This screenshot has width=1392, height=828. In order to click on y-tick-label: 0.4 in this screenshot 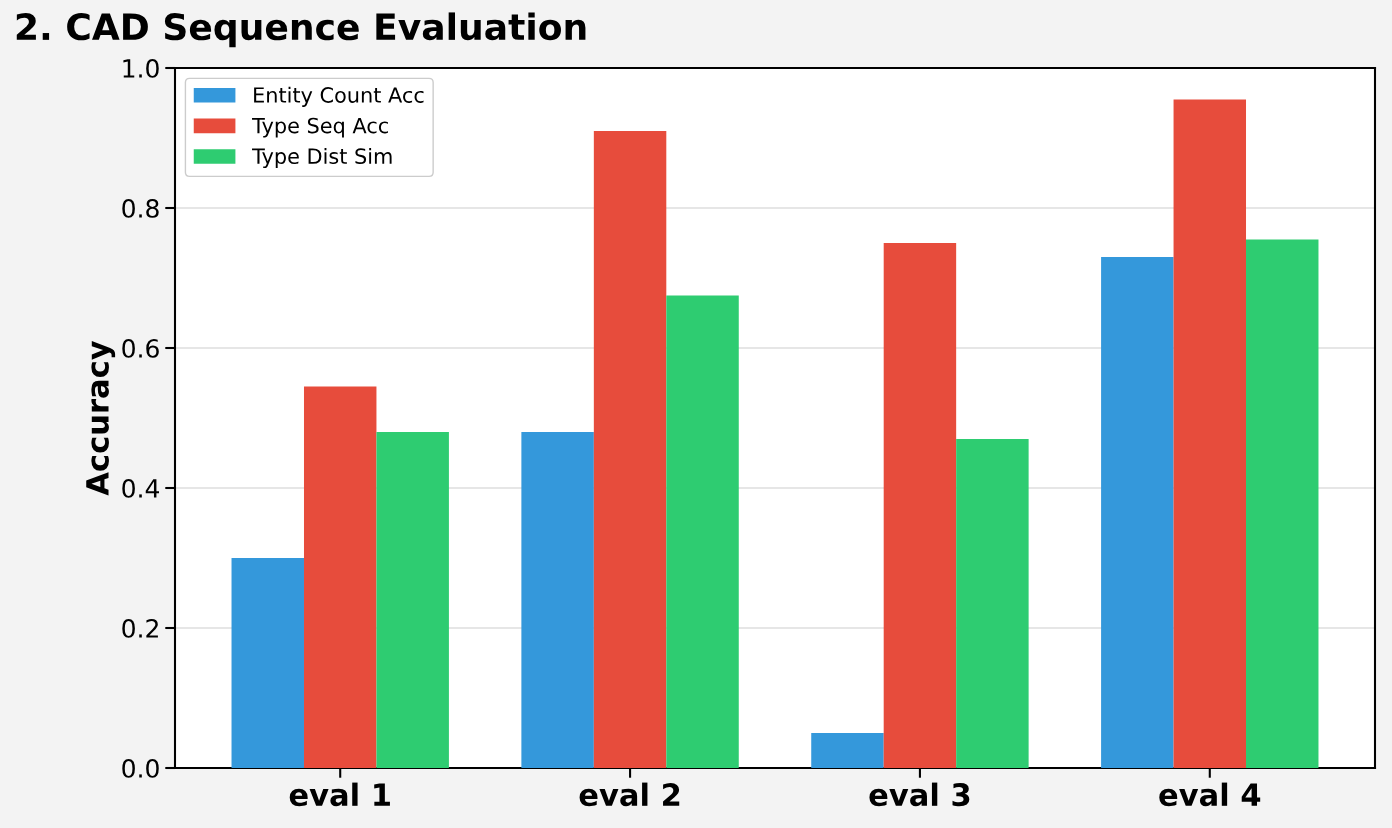, I will do `click(141, 488)`.